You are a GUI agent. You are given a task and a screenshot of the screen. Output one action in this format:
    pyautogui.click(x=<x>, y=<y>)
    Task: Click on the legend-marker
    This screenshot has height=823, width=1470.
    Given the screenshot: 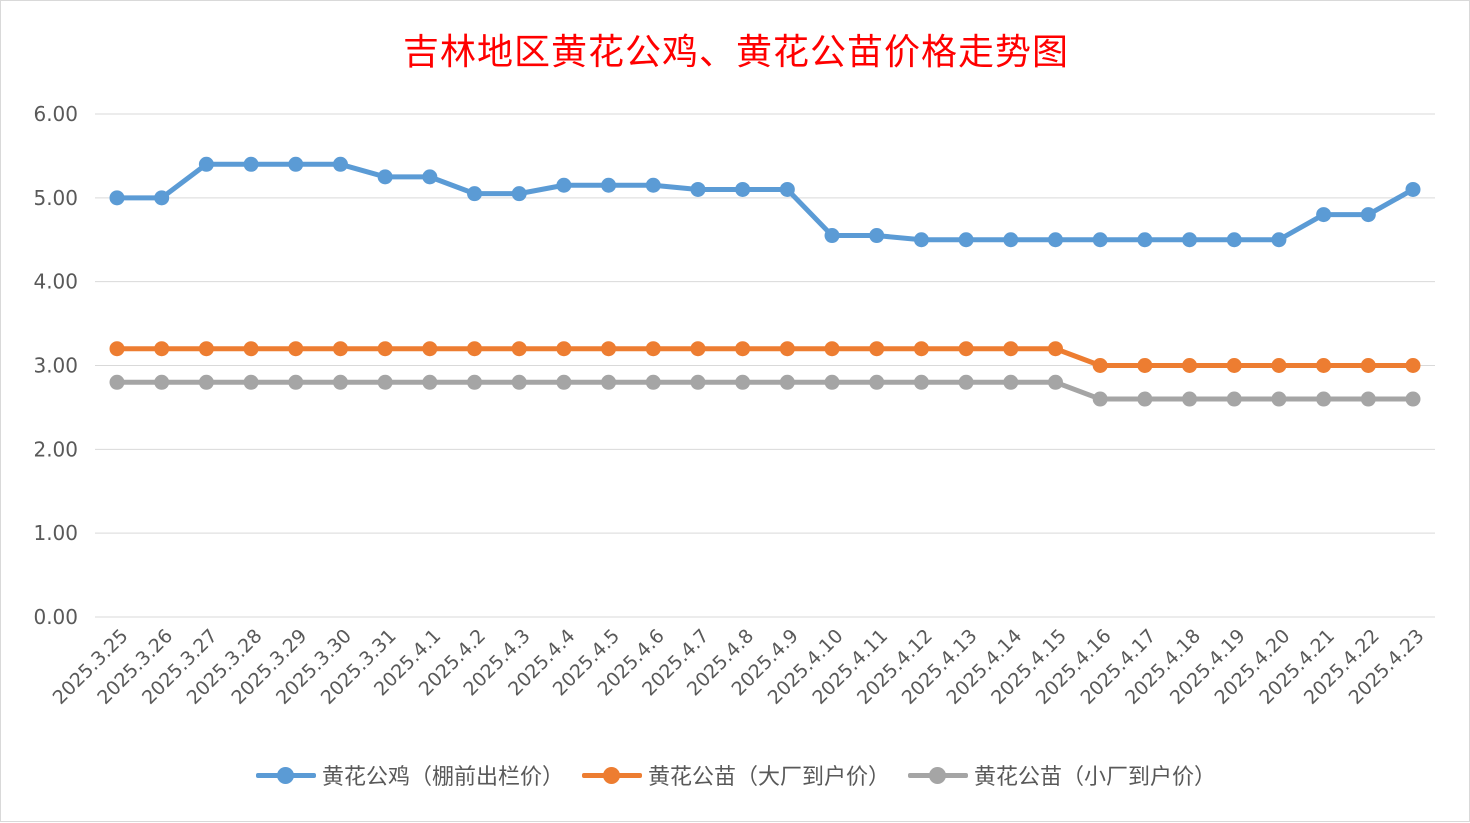 What is the action you would take?
    pyautogui.click(x=285, y=775)
    